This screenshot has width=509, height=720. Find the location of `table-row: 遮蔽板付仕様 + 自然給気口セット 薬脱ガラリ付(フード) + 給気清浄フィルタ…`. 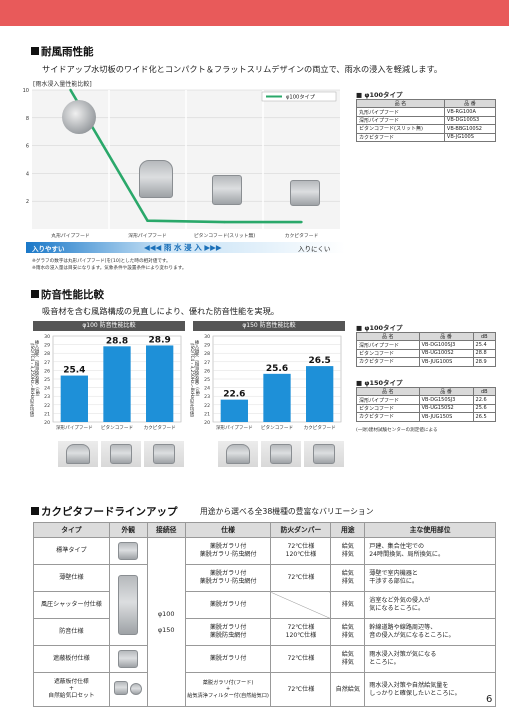

table-row: 遮蔽板付仕様 + 自然給気口セット 薬脱ガラリ付(フード) + 給気清浄フィルタ… is located at coordinates (264, 689).